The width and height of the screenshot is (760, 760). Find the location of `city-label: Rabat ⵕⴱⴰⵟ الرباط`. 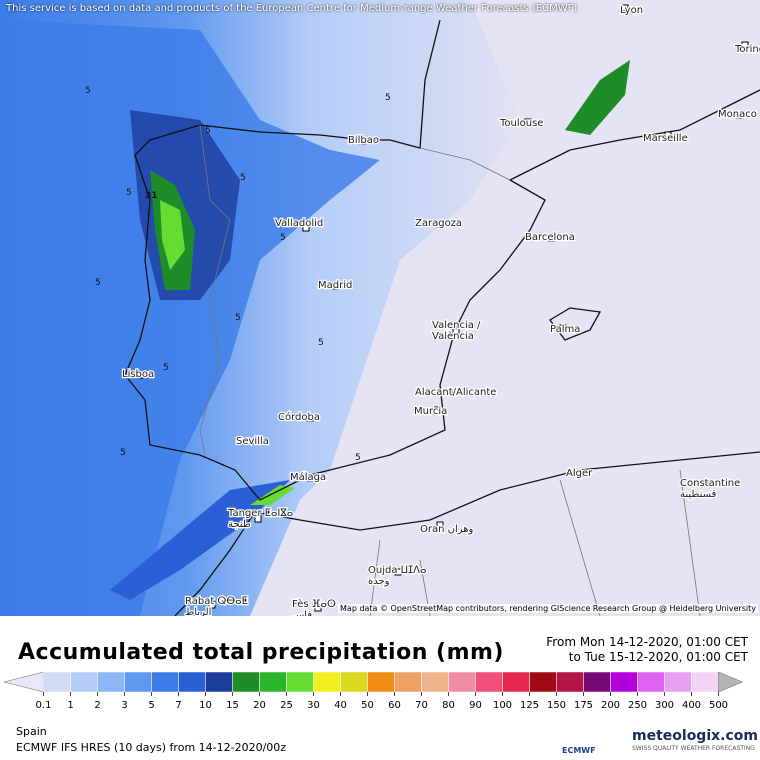

city-label: Rabat ⵕⴱⴰⵟ الرباط is located at coordinates (216, 606).